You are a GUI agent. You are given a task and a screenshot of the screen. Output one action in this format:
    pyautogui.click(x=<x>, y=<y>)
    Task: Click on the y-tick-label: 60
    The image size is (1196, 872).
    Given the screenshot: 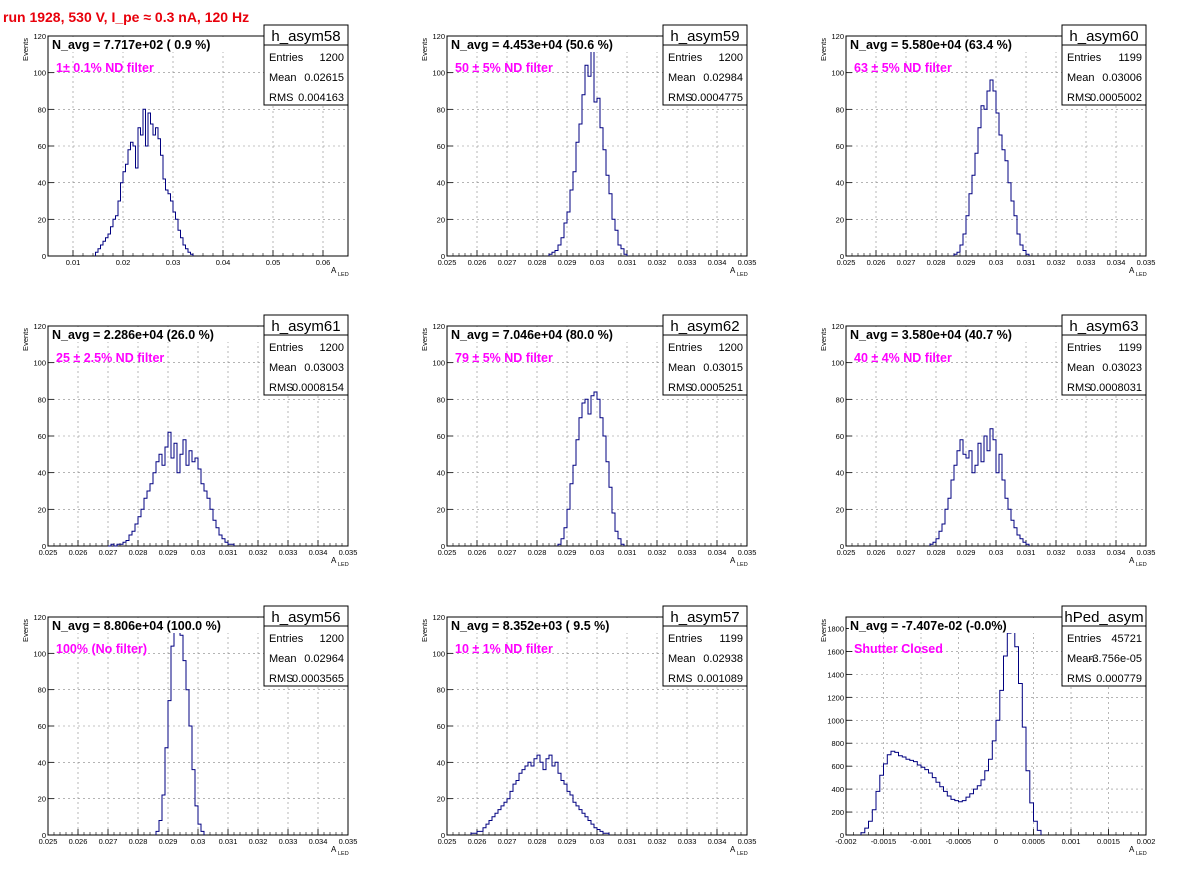 What is the action you would take?
    pyautogui.click(x=441, y=726)
    